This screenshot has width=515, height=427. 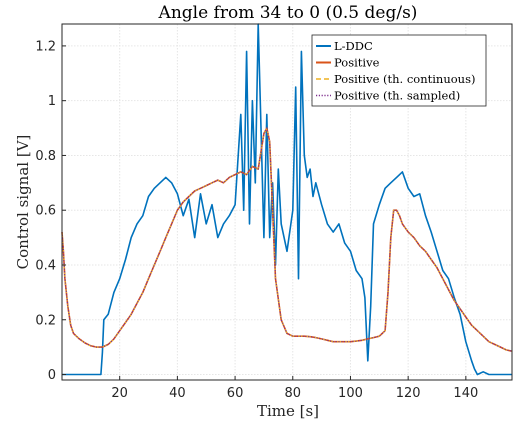 I want to click on legend-box, so click(x=399, y=70).